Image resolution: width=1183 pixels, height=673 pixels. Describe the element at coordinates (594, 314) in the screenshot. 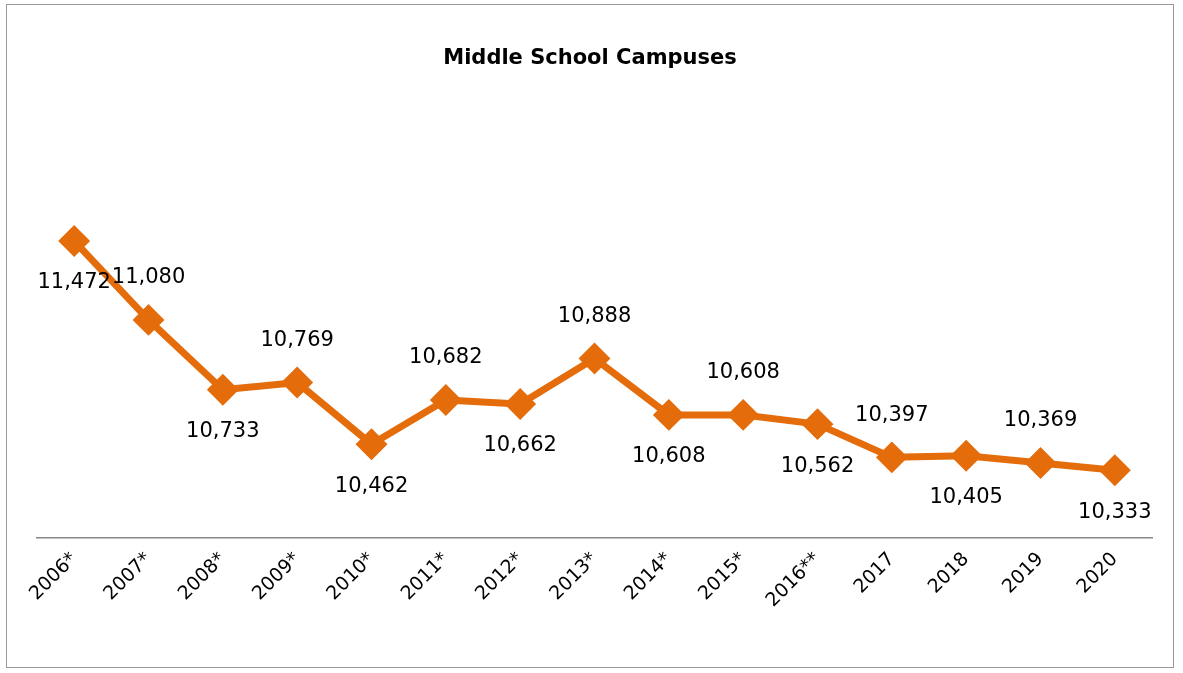

I see `data-label: 10,888` at that location.